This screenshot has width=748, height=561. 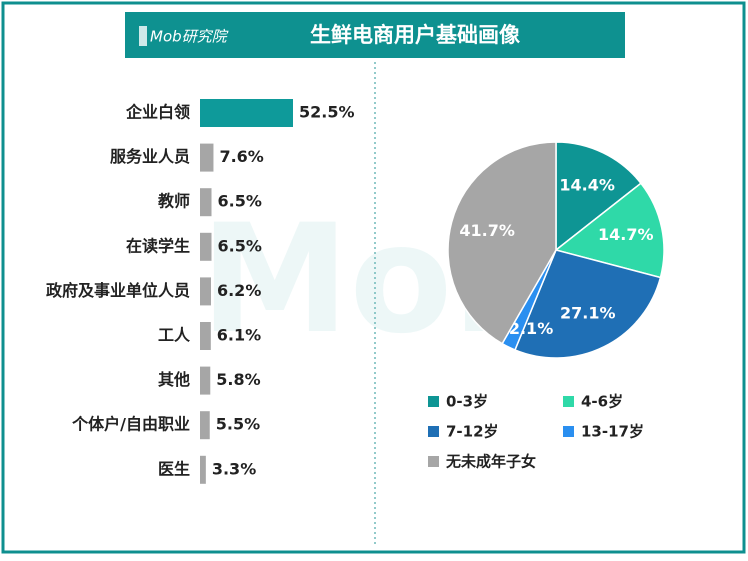 I want to click on slice-label: 14.7%, so click(x=626, y=234).